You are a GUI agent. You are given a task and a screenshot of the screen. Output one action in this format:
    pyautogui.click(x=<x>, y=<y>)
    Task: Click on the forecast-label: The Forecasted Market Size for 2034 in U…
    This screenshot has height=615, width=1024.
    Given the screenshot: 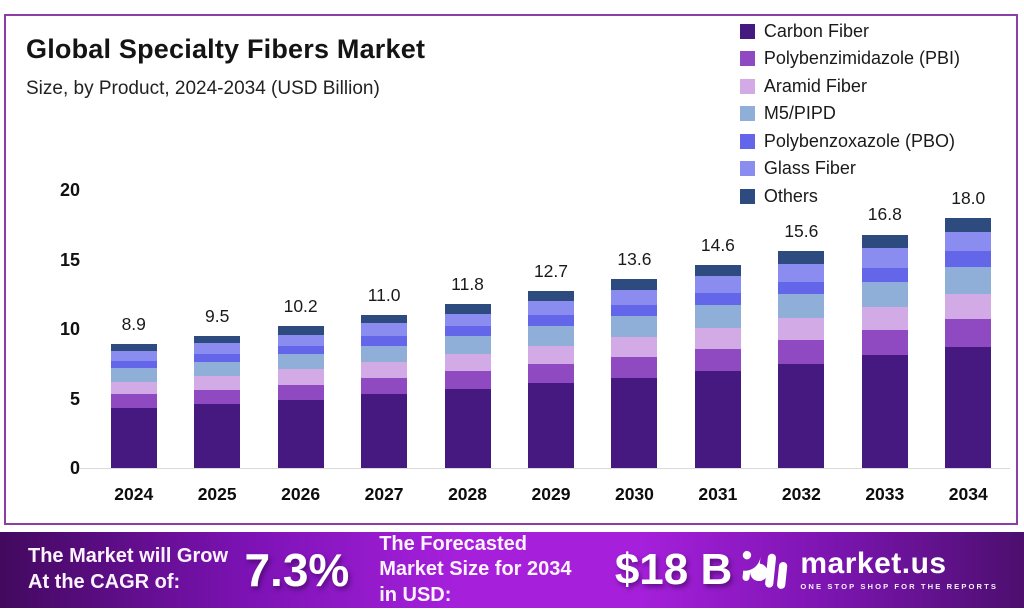 What is the action you would take?
    pyautogui.click(x=475, y=569)
    